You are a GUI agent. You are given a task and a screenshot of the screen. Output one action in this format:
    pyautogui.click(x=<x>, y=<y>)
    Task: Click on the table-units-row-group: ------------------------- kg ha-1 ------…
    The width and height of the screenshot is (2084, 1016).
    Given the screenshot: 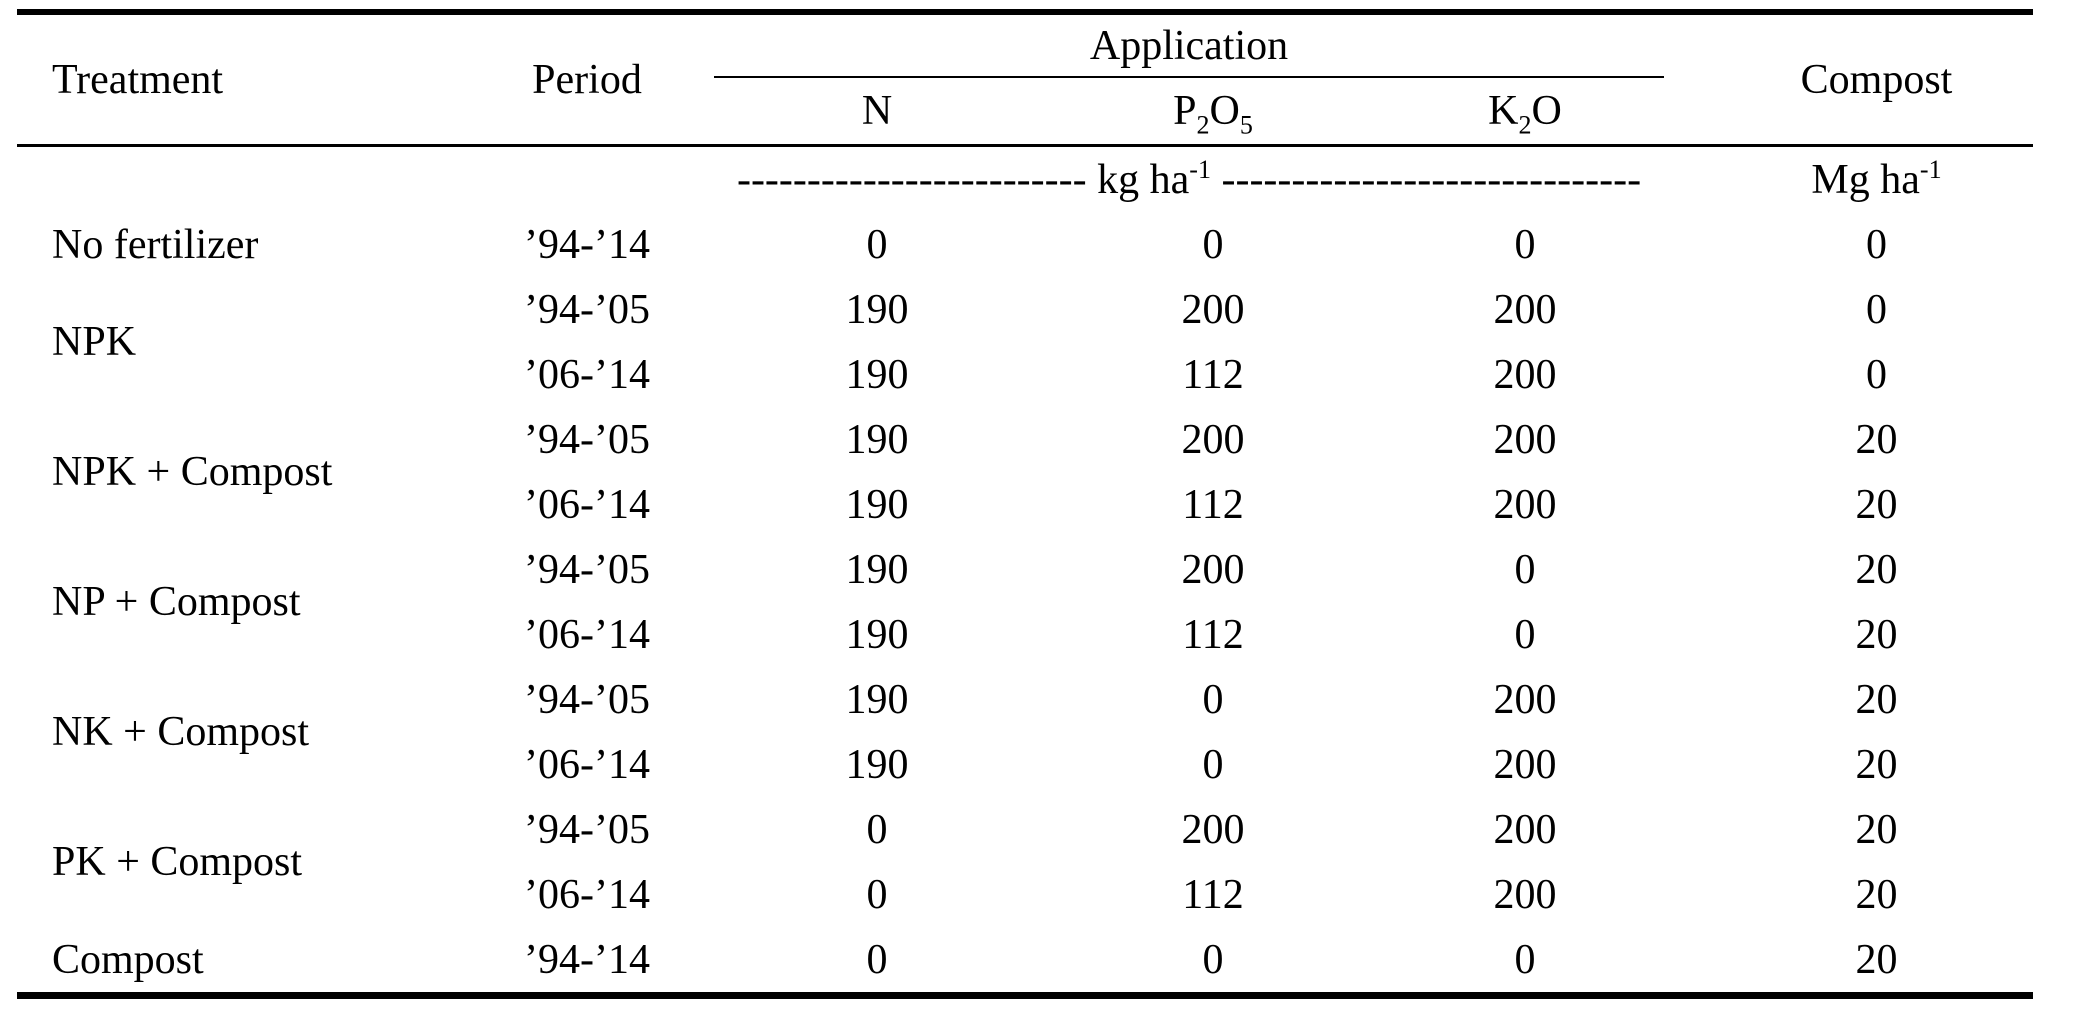 What is the action you would take?
    pyautogui.click(x=1025, y=179)
    